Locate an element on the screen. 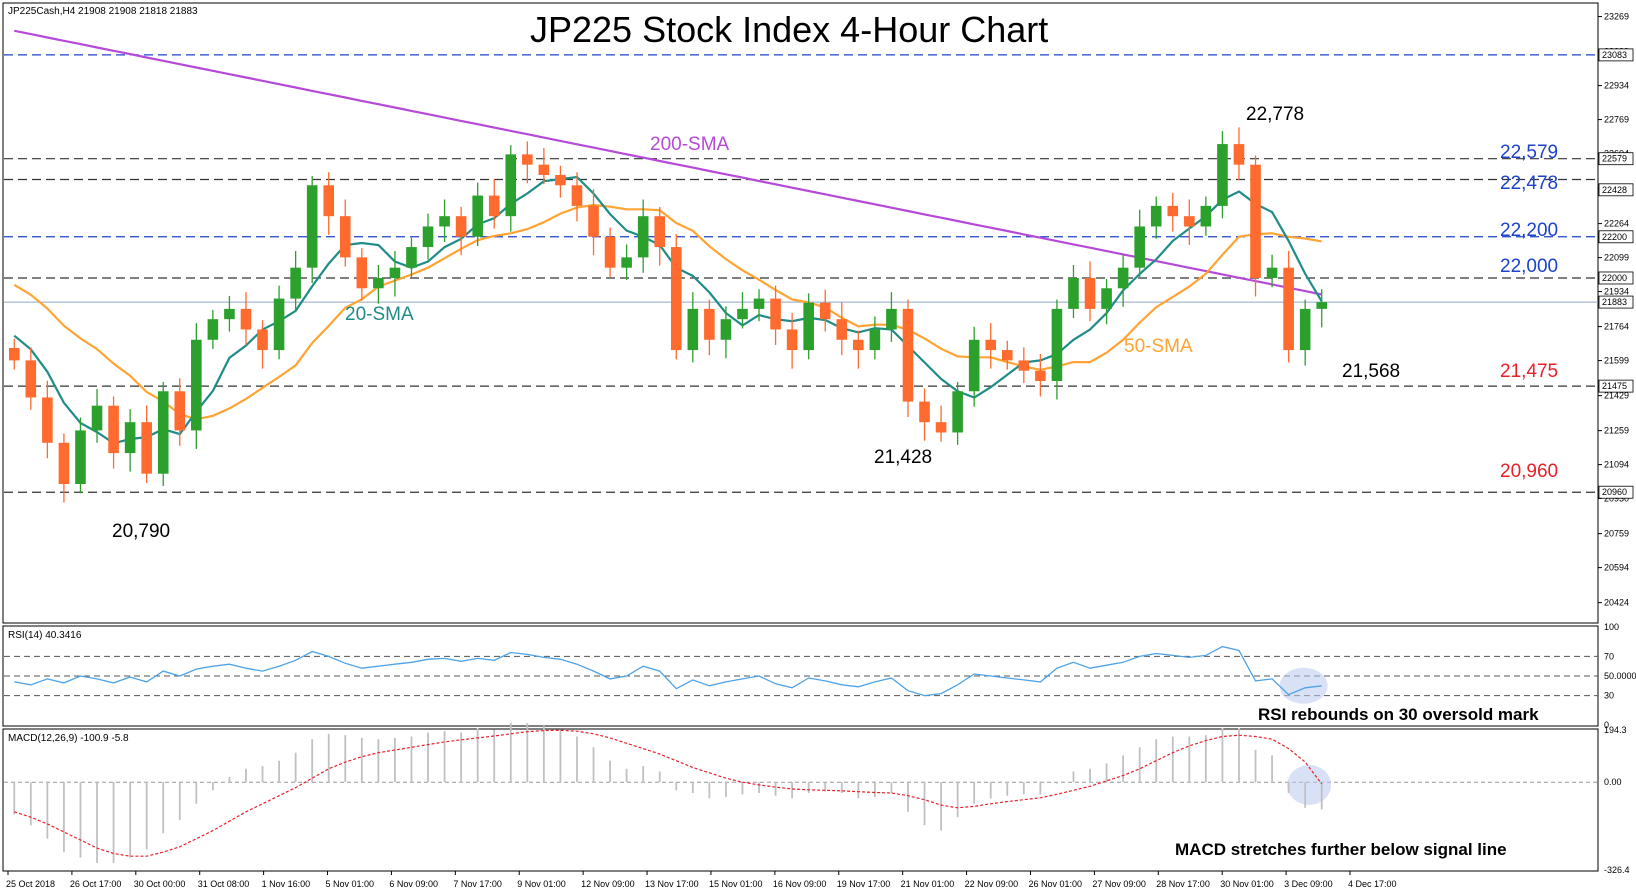 The height and width of the screenshot is (896, 1636). macd-signal-line is located at coordinates (668, 793).